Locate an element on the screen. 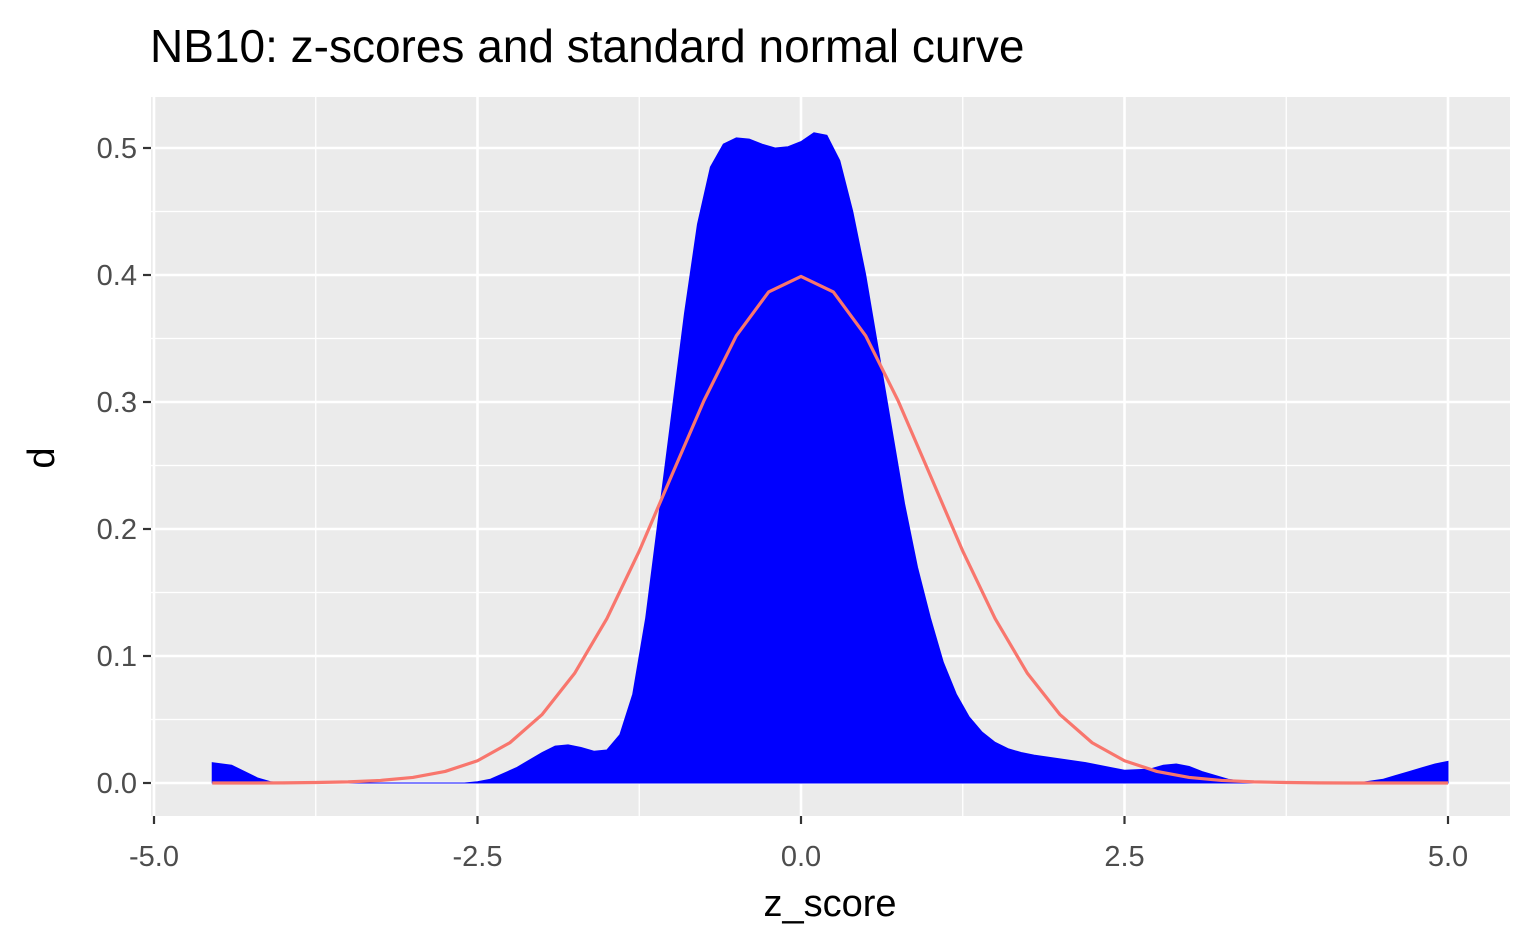  x-tick-label: -2.5 is located at coordinates (478, 857).